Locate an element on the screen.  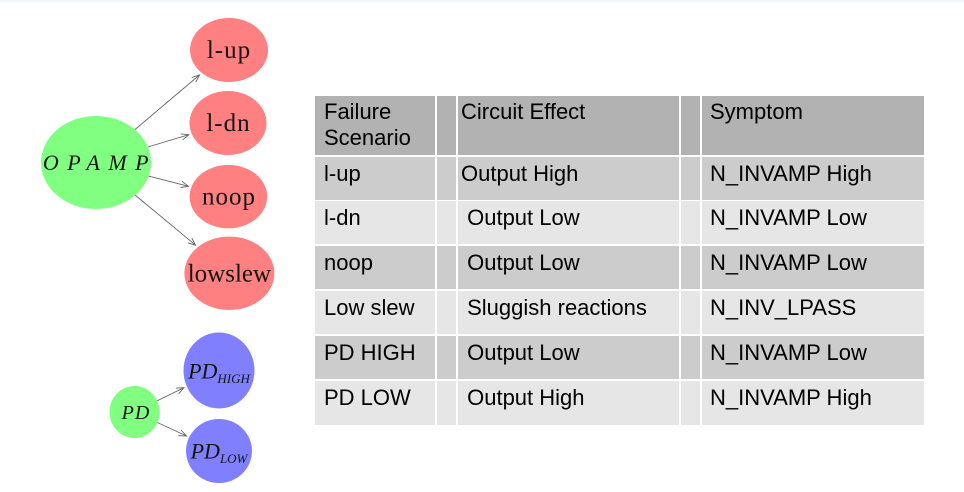
svg-text: PD is located at coordinates (136, 413).